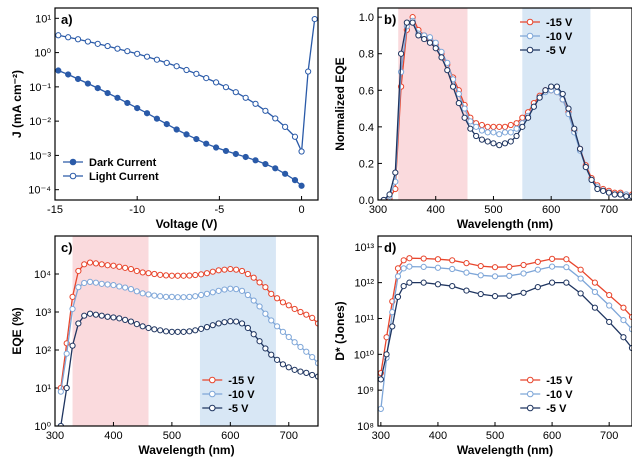 This screenshot has width=632, height=458. Describe the element at coordinates (365, 427) in the screenshot. I see `y-tick-label: 10⁸` at that location.